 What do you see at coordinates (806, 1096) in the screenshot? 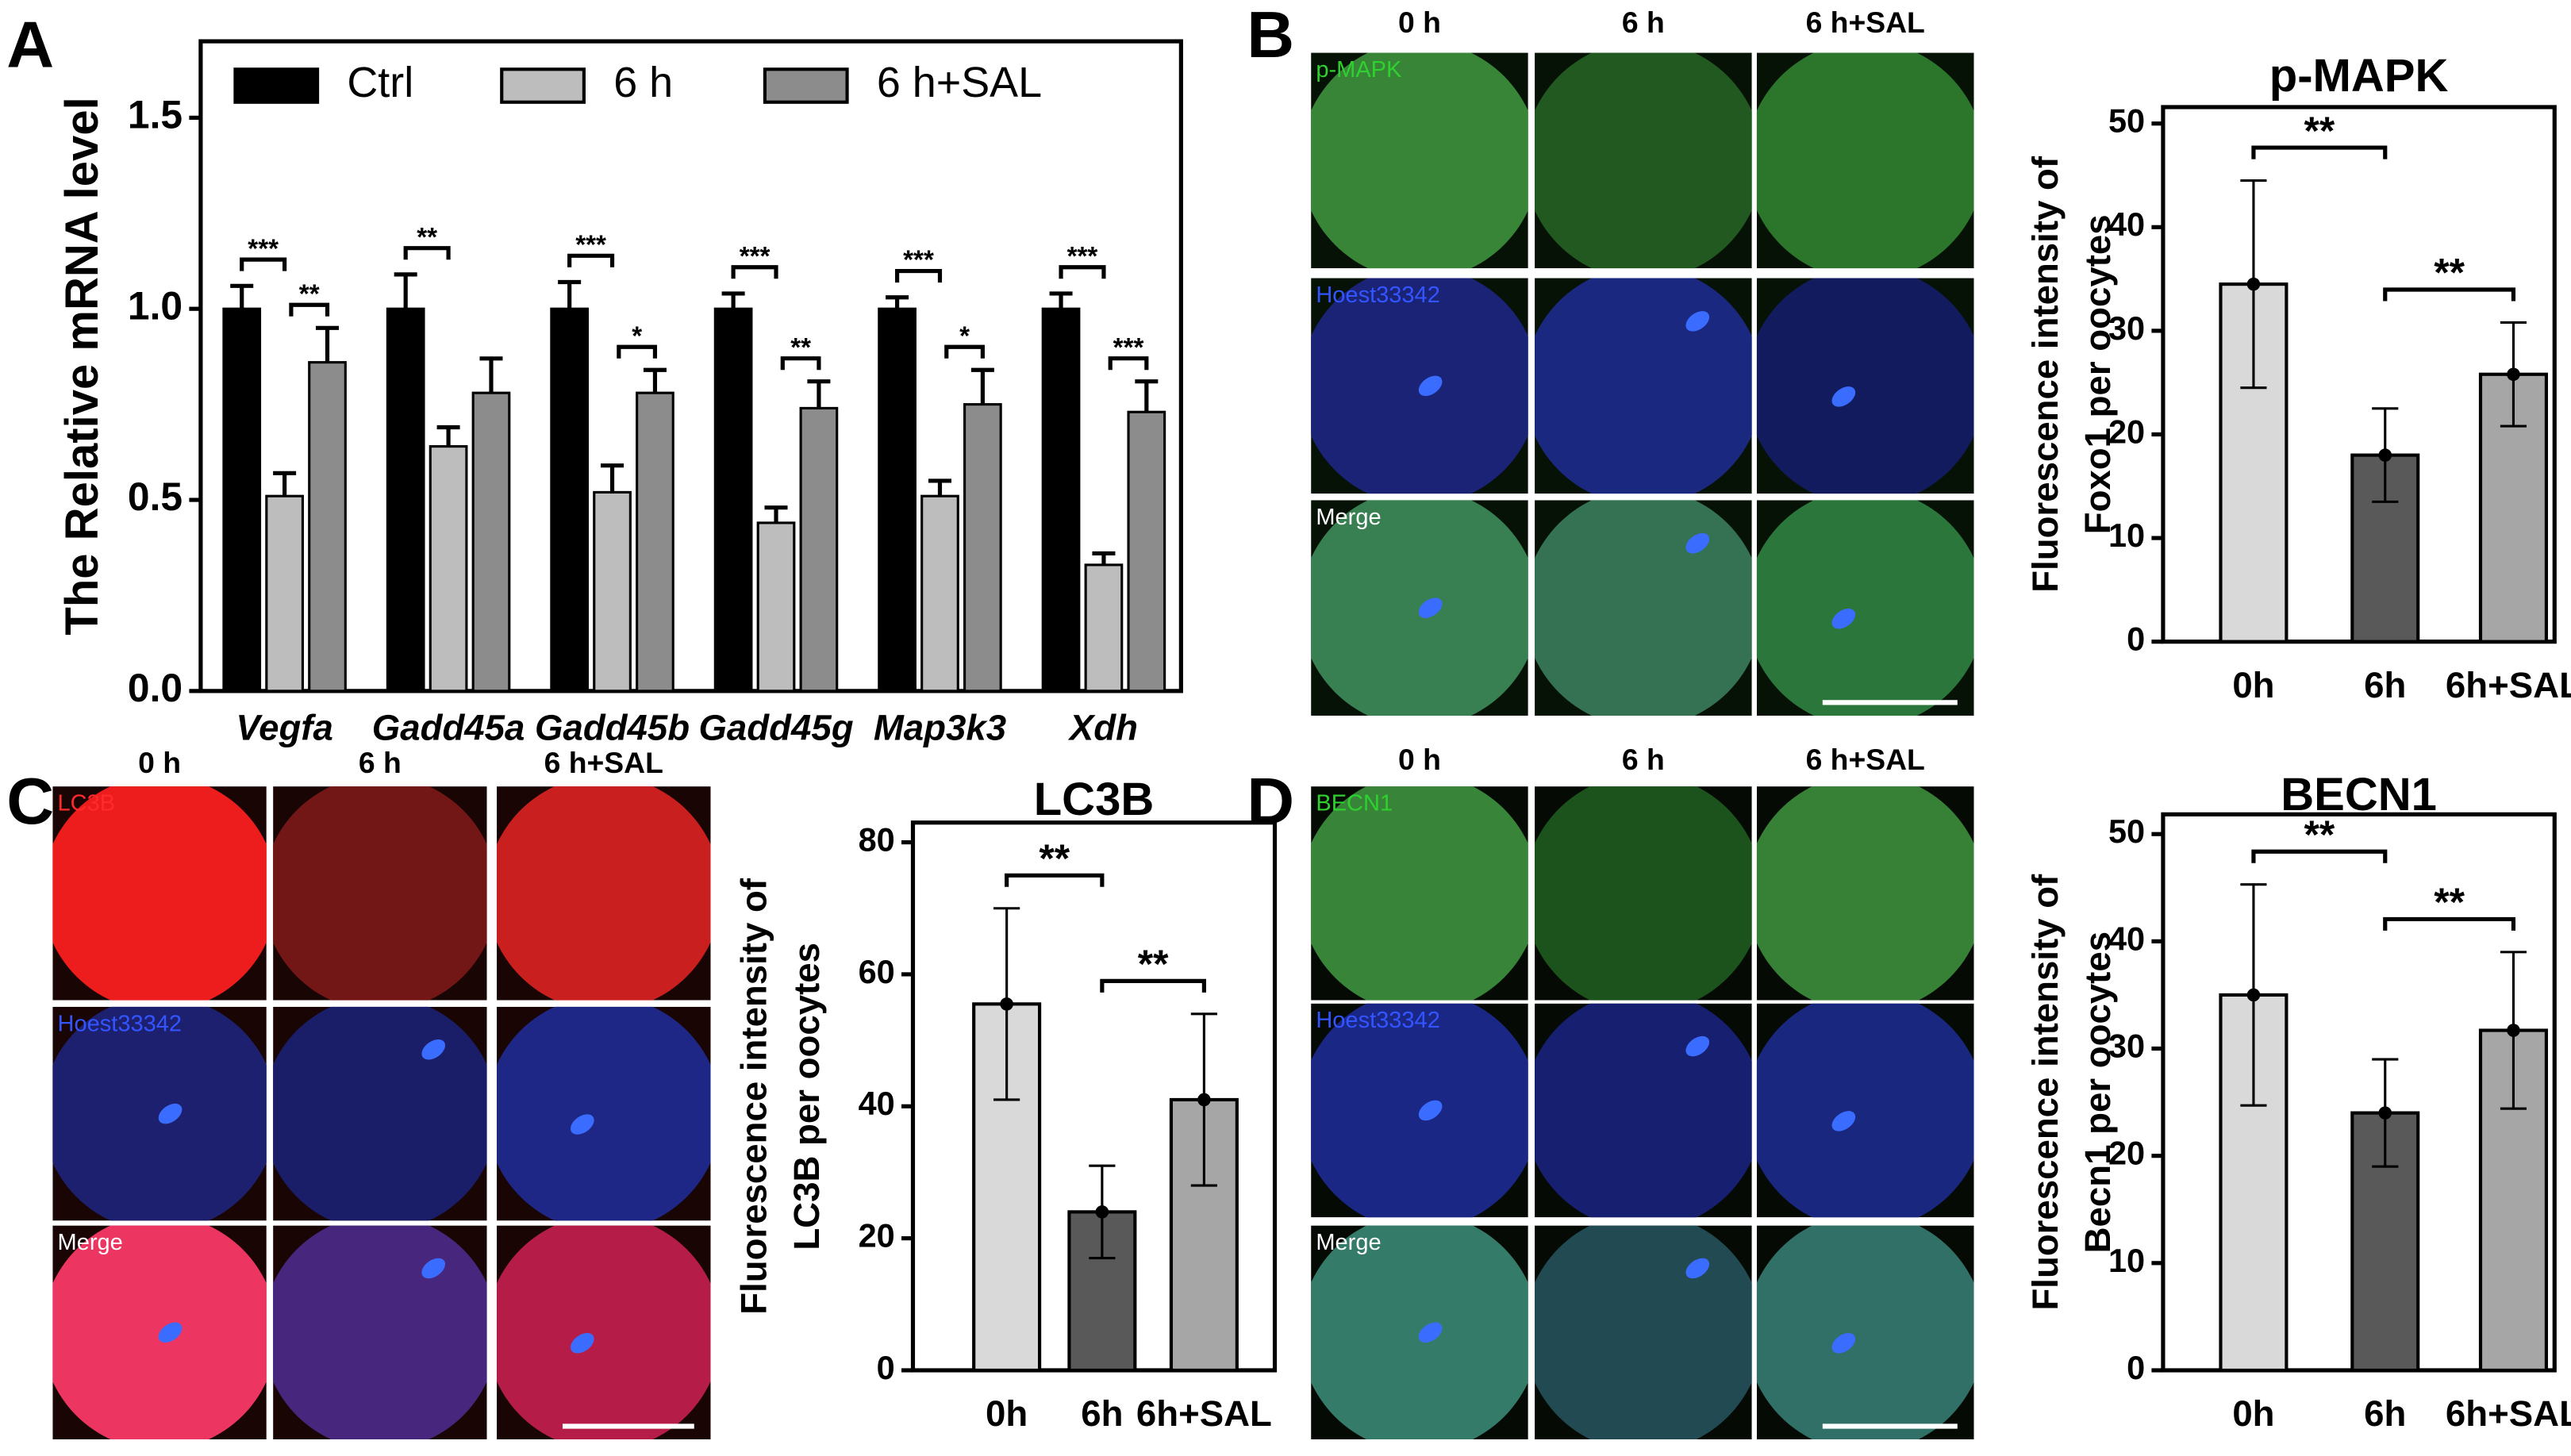
I see `y-axis-label: LC3B per oocytes` at bounding box center [806, 1096].